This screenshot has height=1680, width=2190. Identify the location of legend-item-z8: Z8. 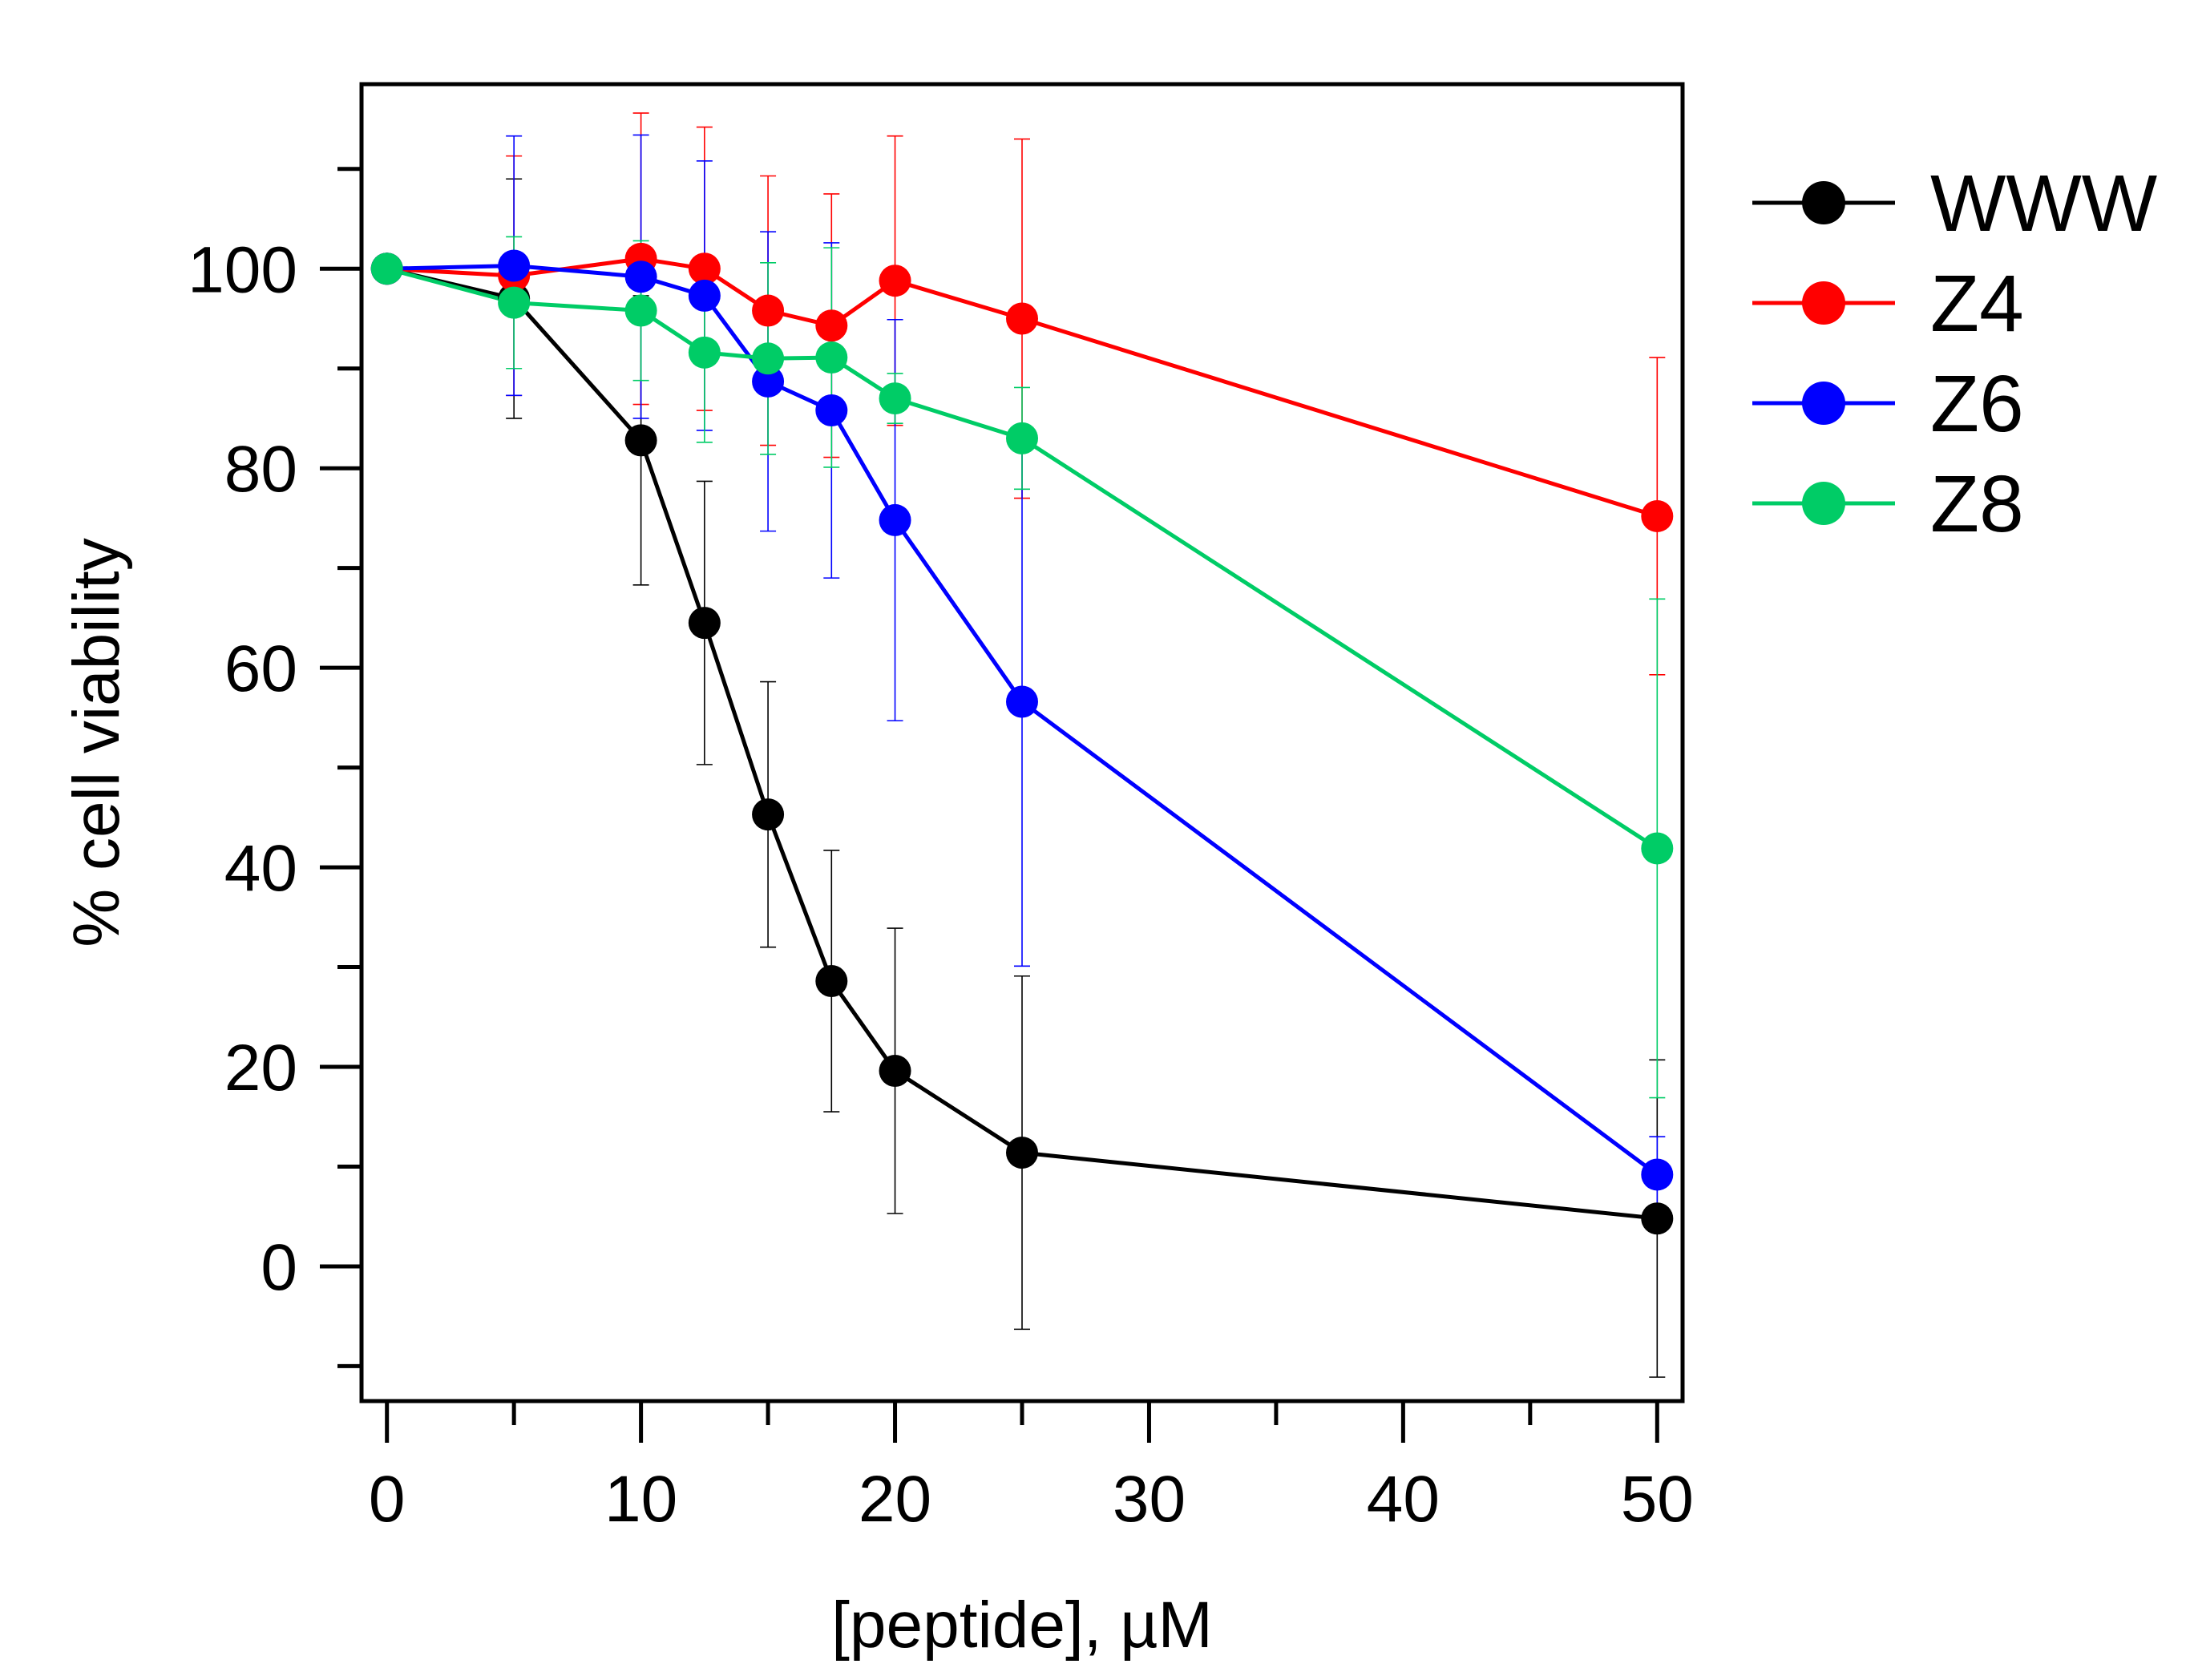
(1888, 504).